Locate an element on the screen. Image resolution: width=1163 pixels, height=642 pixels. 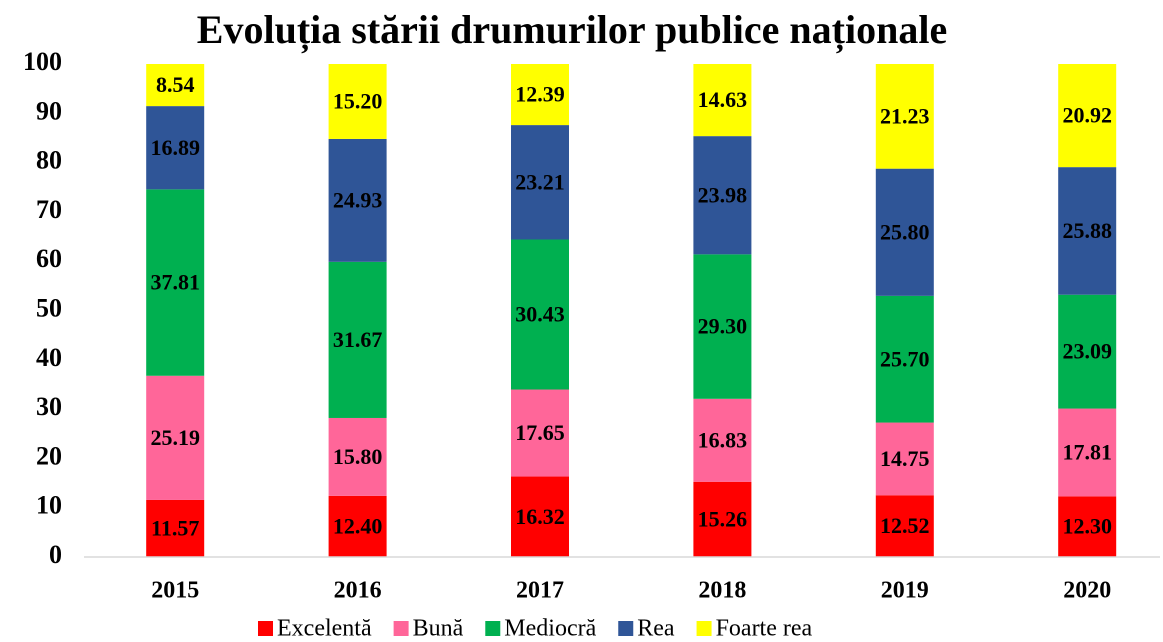
data-label: 25.19 is located at coordinates (175, 437).